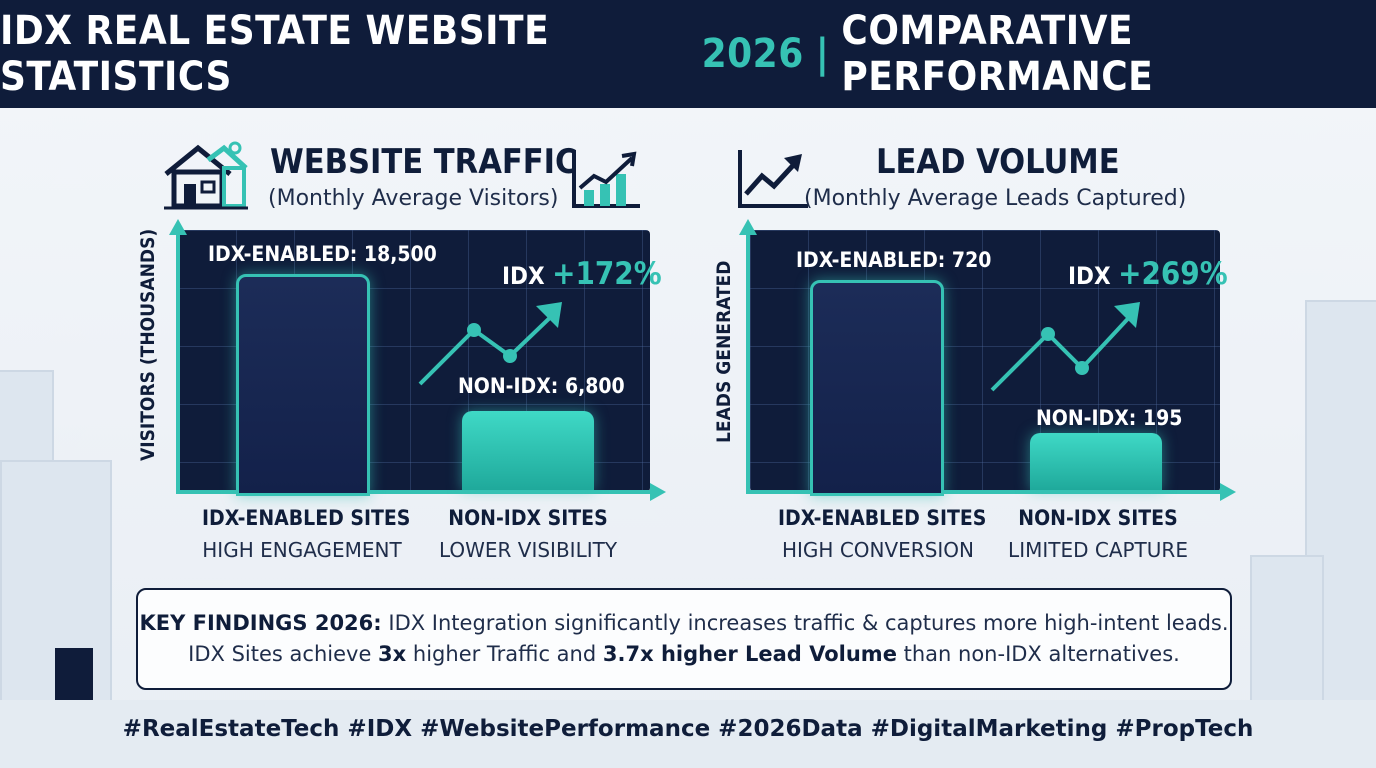 This screenshot has height=768, width=1376. I want to click on traffic-category-non-idx: NON-IDX SITES, so click(528, 518).